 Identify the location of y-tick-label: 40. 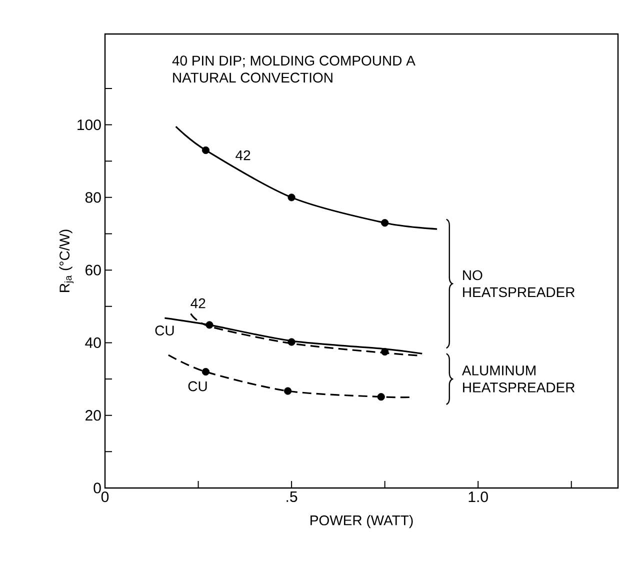
(93, 342).